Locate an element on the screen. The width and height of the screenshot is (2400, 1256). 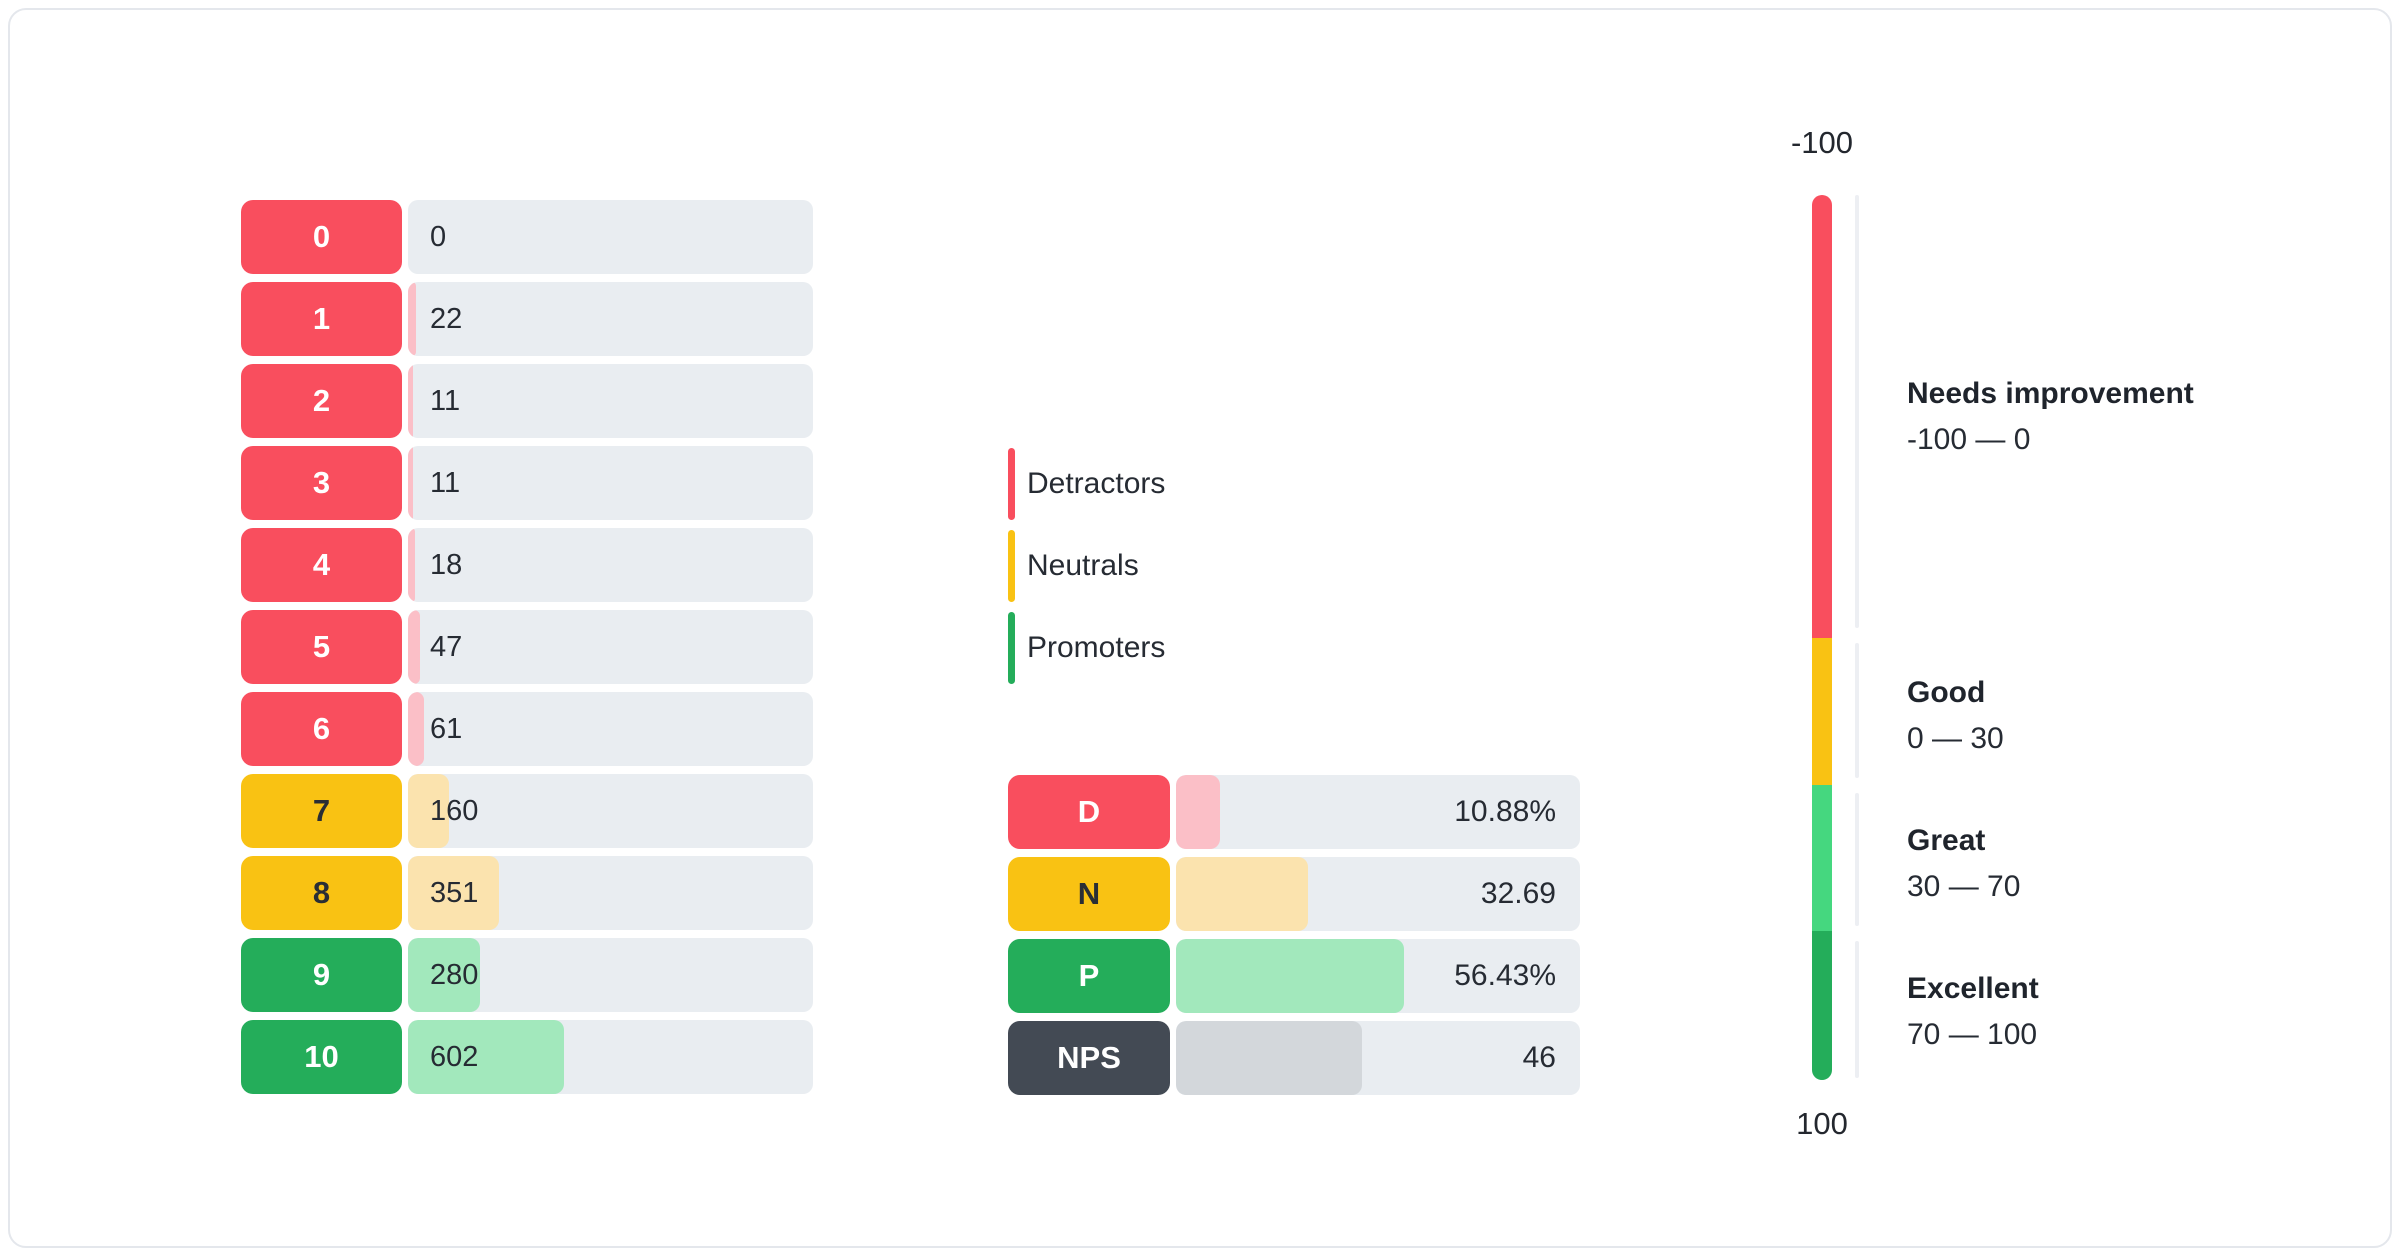
detractors-badge: D is located at coordinates (1089, 812).